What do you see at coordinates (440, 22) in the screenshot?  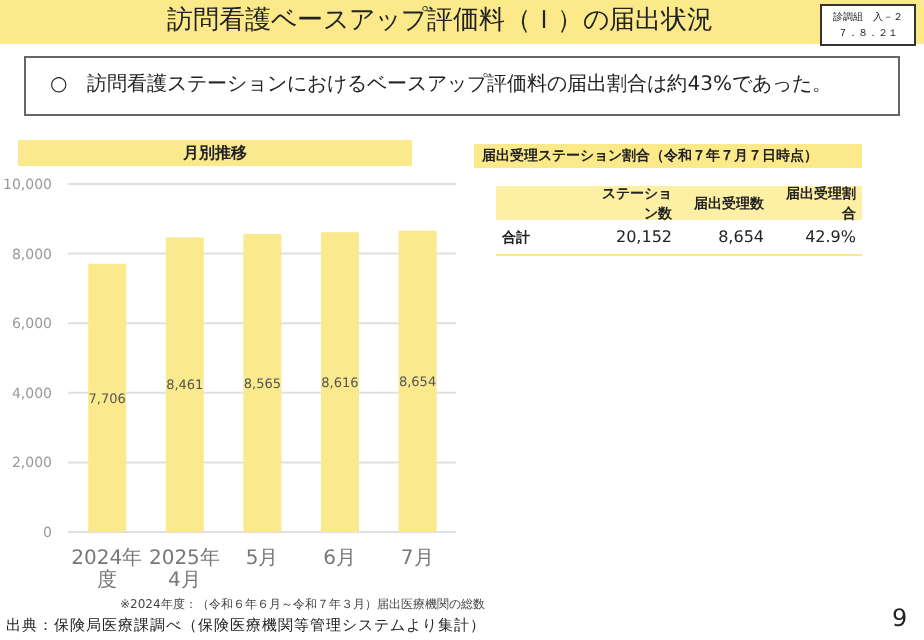 I see `text: 訪問看護ベースアップ評価料（Ｉ）の届出状況` at bounding box center [440, 22].